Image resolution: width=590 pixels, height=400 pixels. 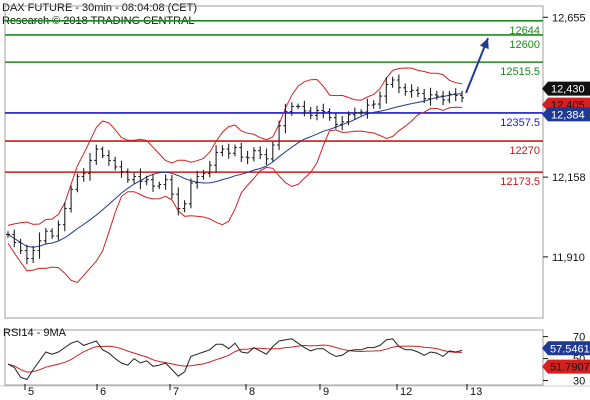 I want to click on rsi-y-tick-label: 70, so click(x=579, y=338).